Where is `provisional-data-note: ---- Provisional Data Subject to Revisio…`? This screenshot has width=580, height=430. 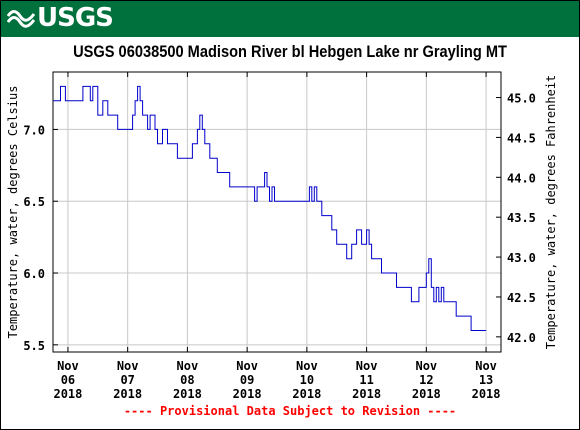 provisional-data-note: ---- Provisional Data Subject to Revisio… is located at coordinates (290, 411).